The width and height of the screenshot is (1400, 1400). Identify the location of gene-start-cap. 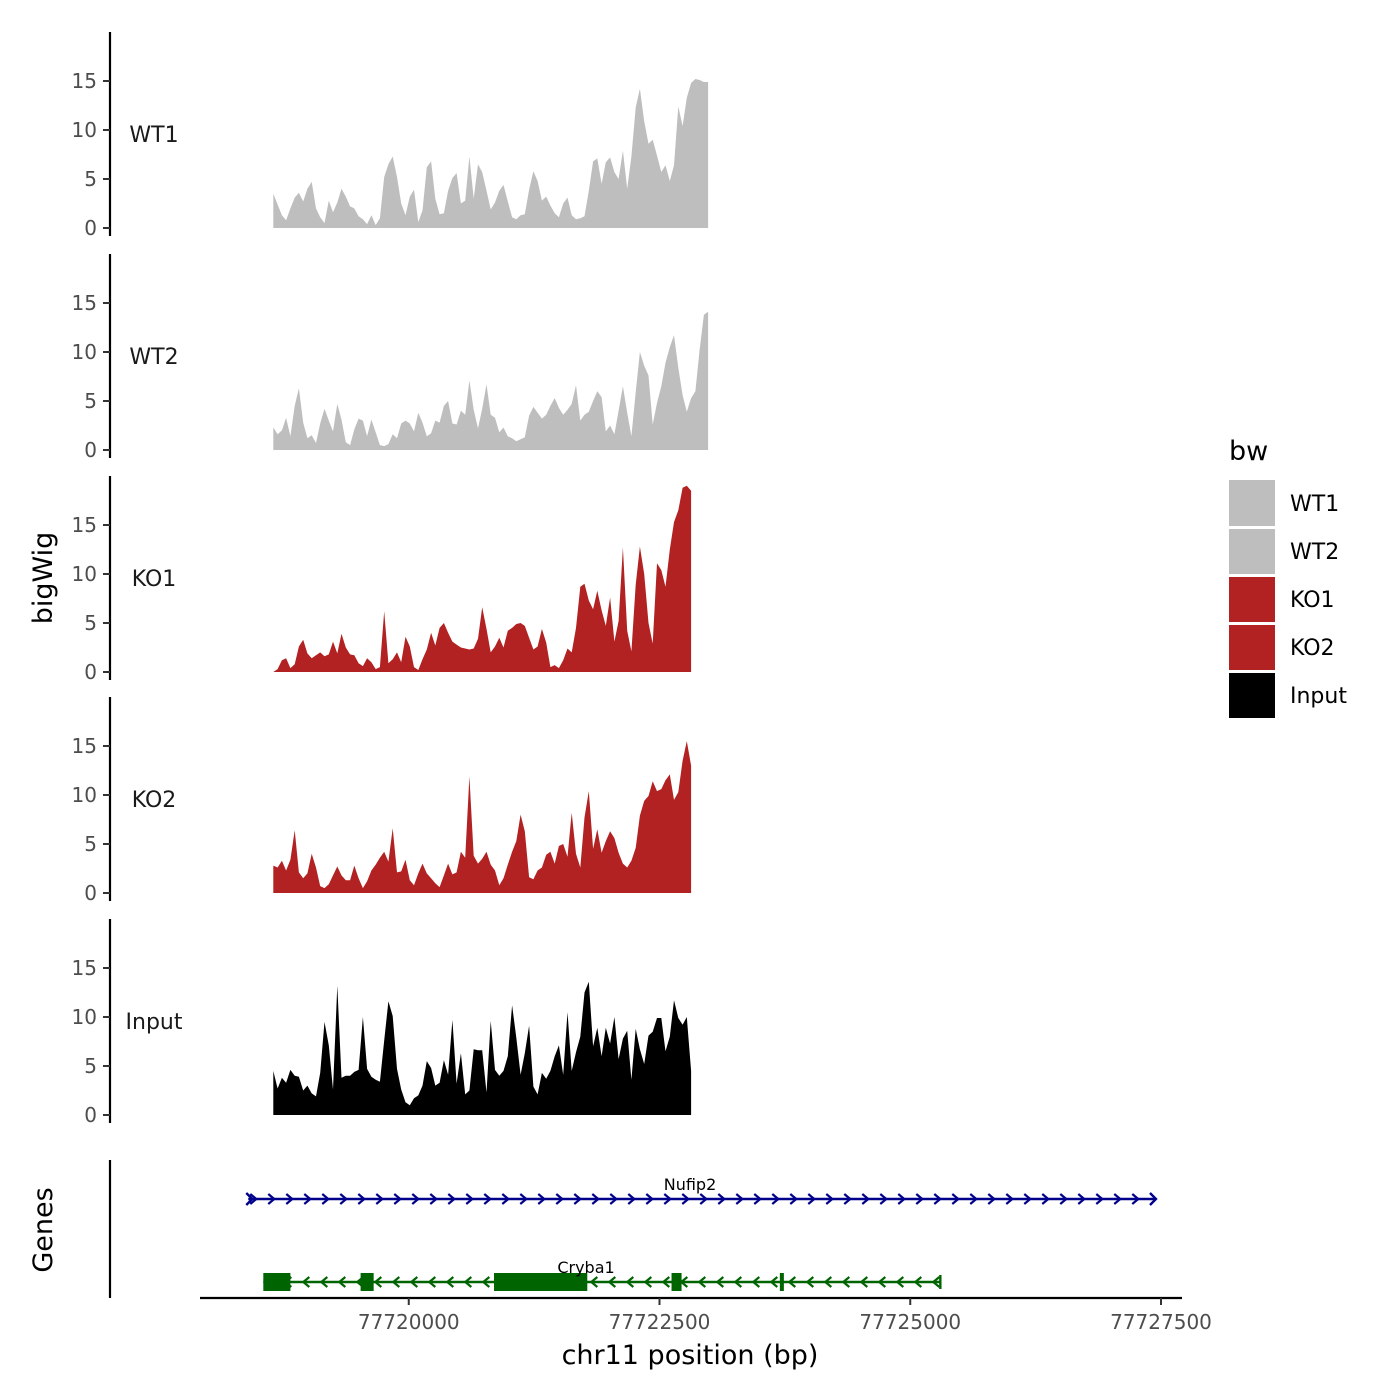
(249, 1199).